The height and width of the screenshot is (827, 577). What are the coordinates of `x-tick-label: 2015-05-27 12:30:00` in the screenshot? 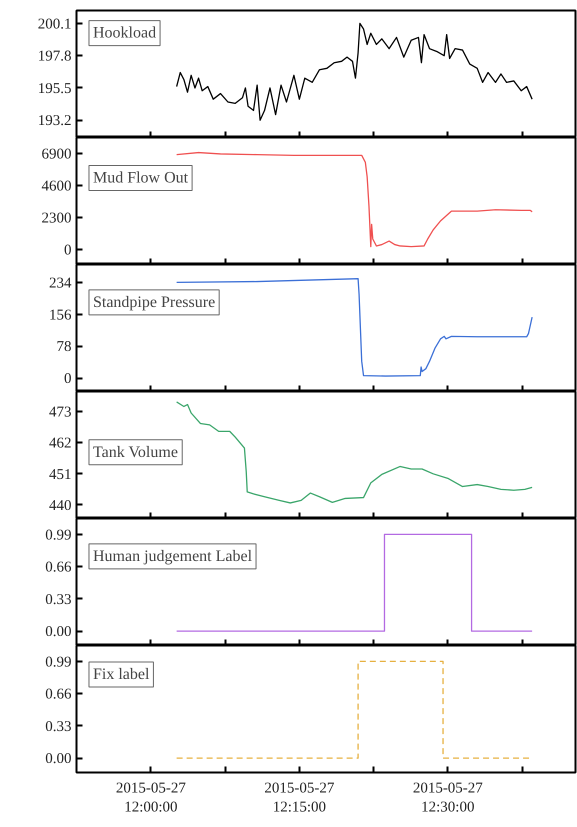 It's located at (448, 798).